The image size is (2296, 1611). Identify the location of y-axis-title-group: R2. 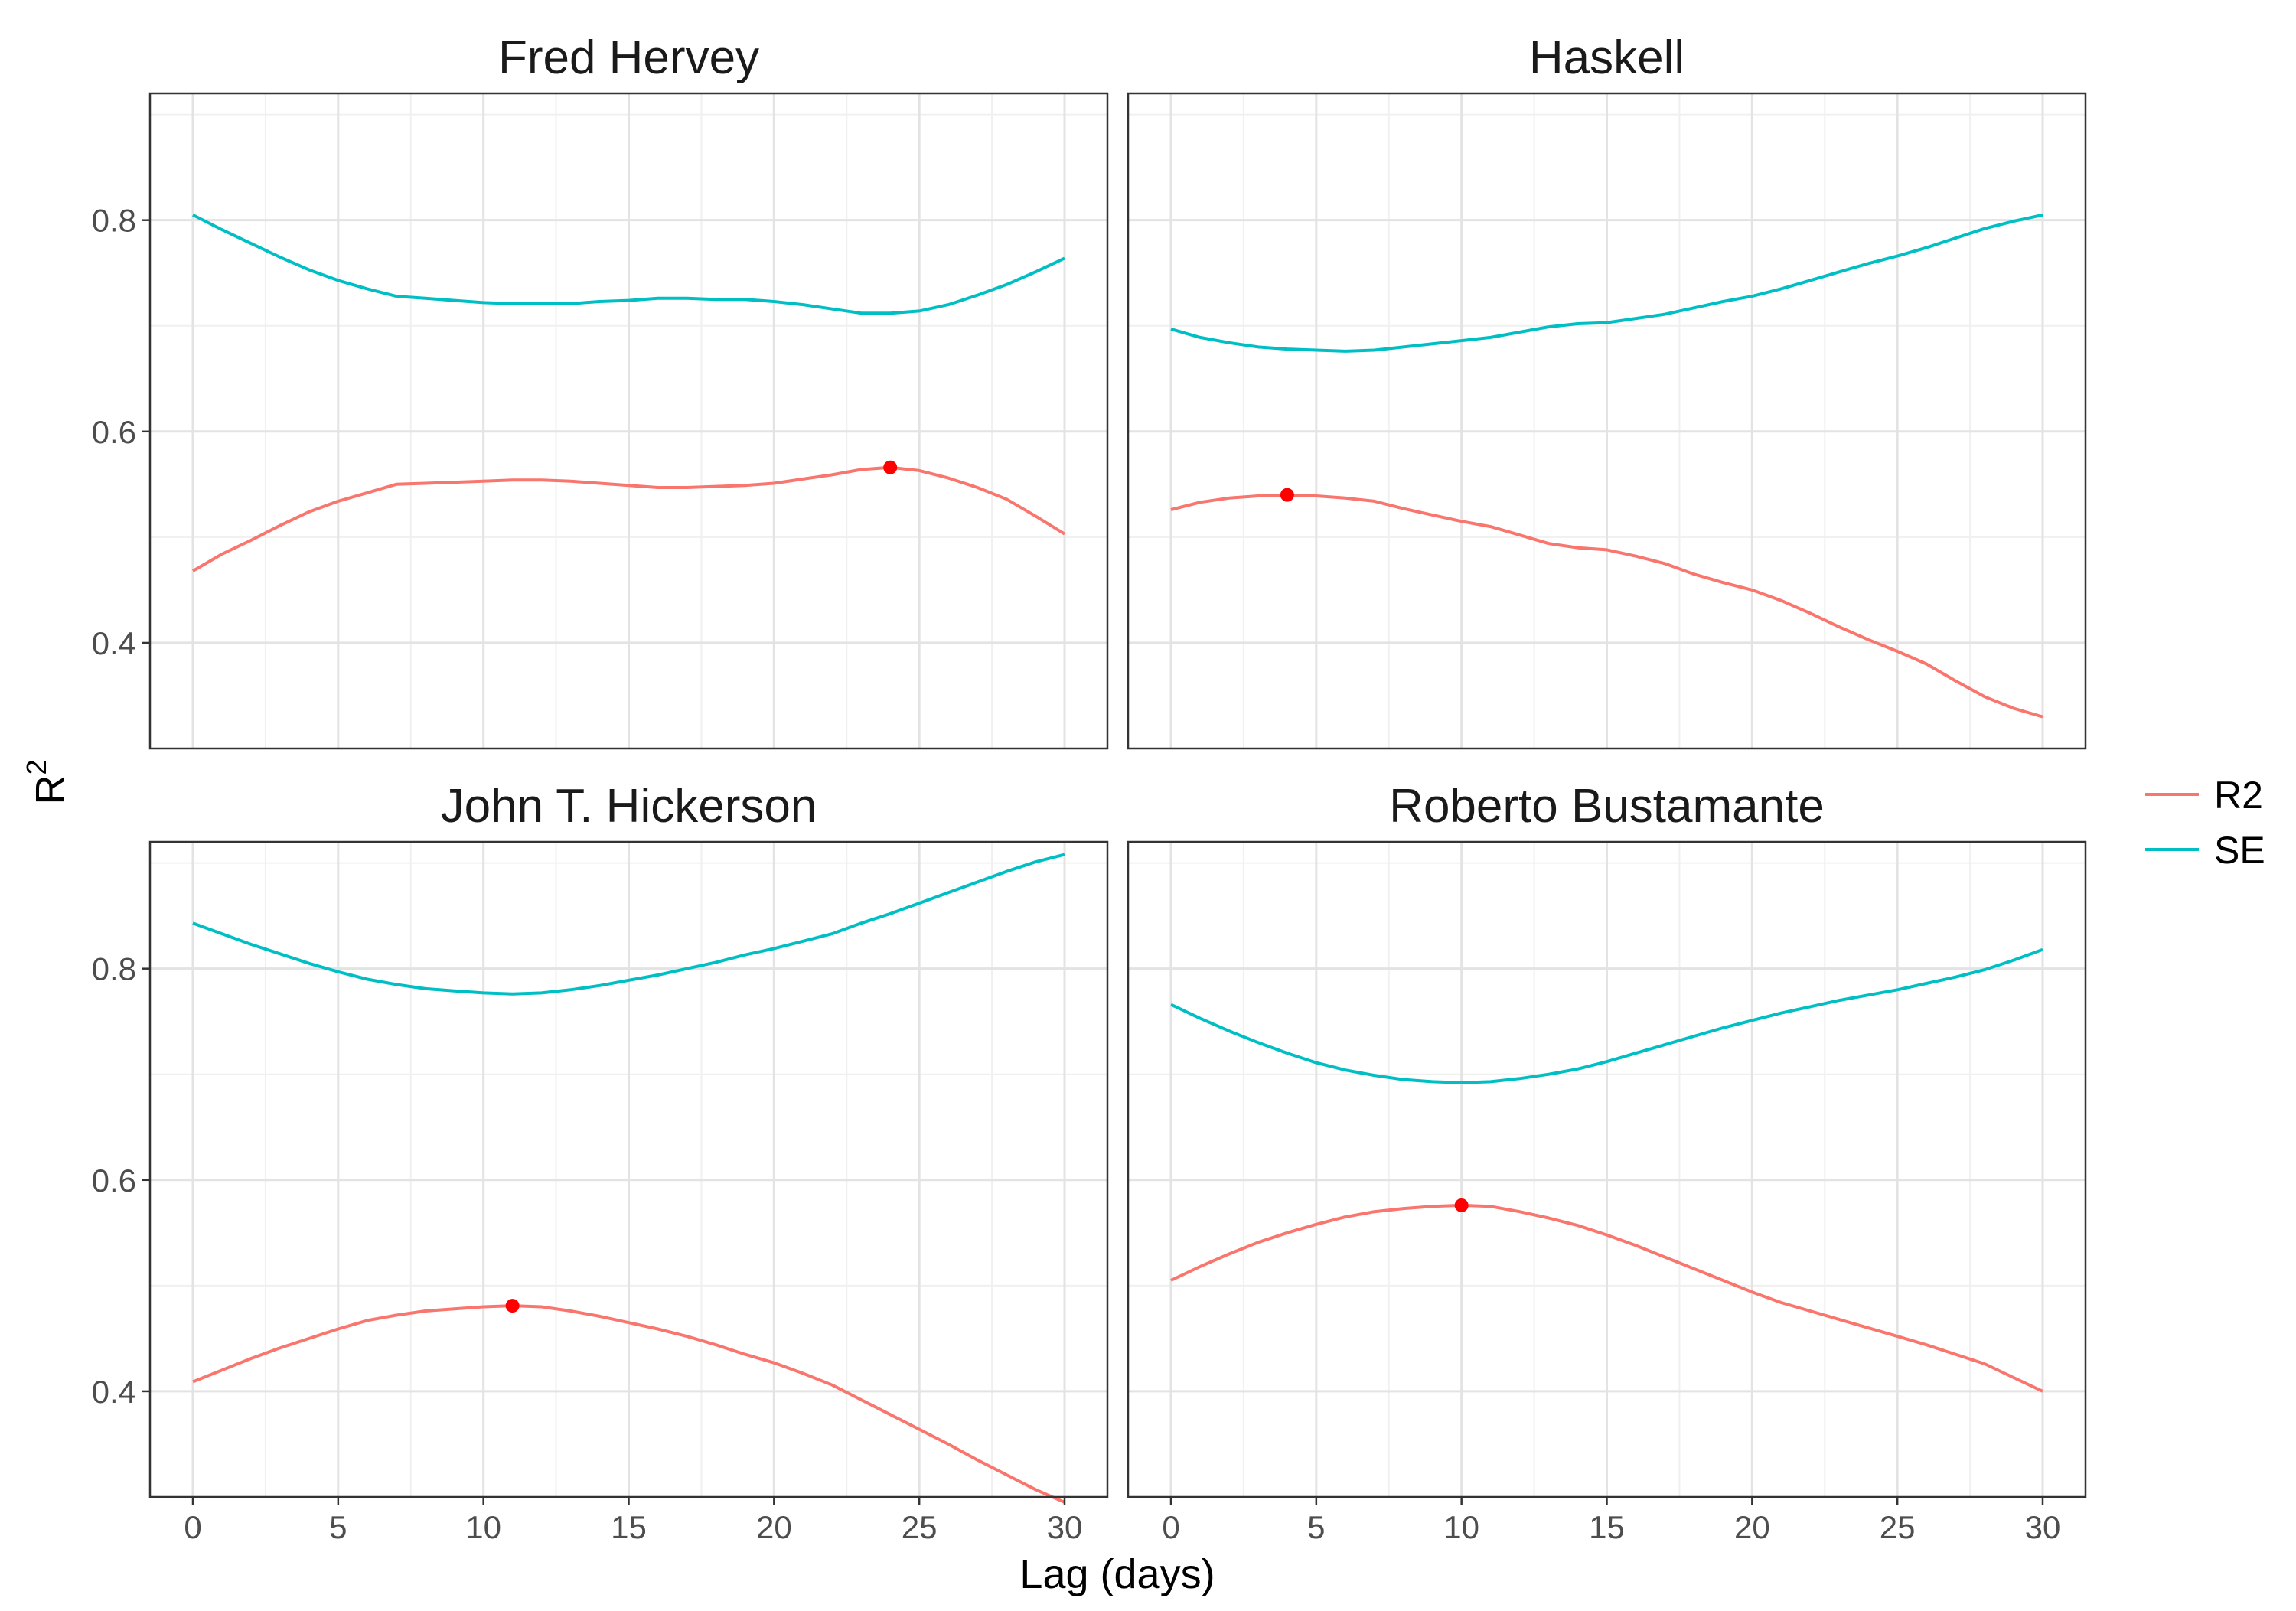
(47, 781).